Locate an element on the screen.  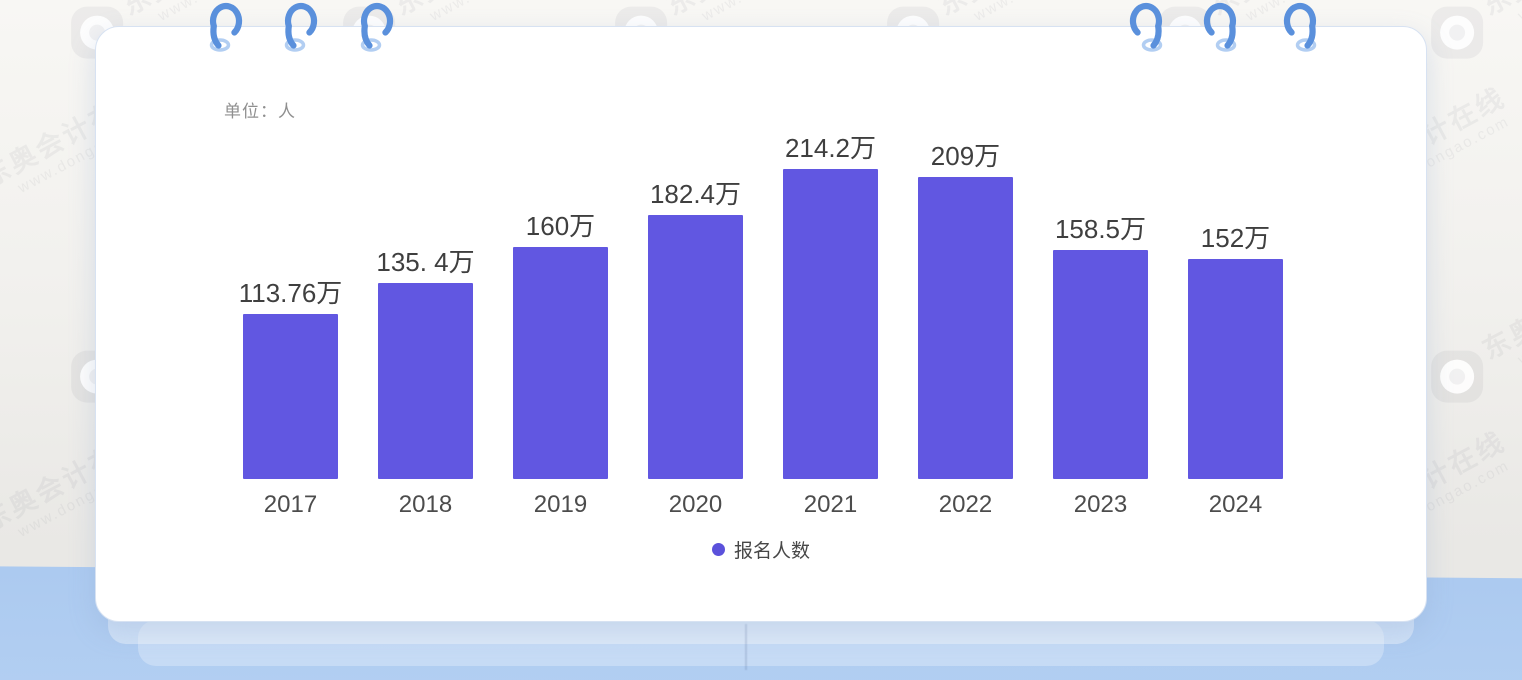
bar-year-label: 2024 is located at coordinates (1235, 505).